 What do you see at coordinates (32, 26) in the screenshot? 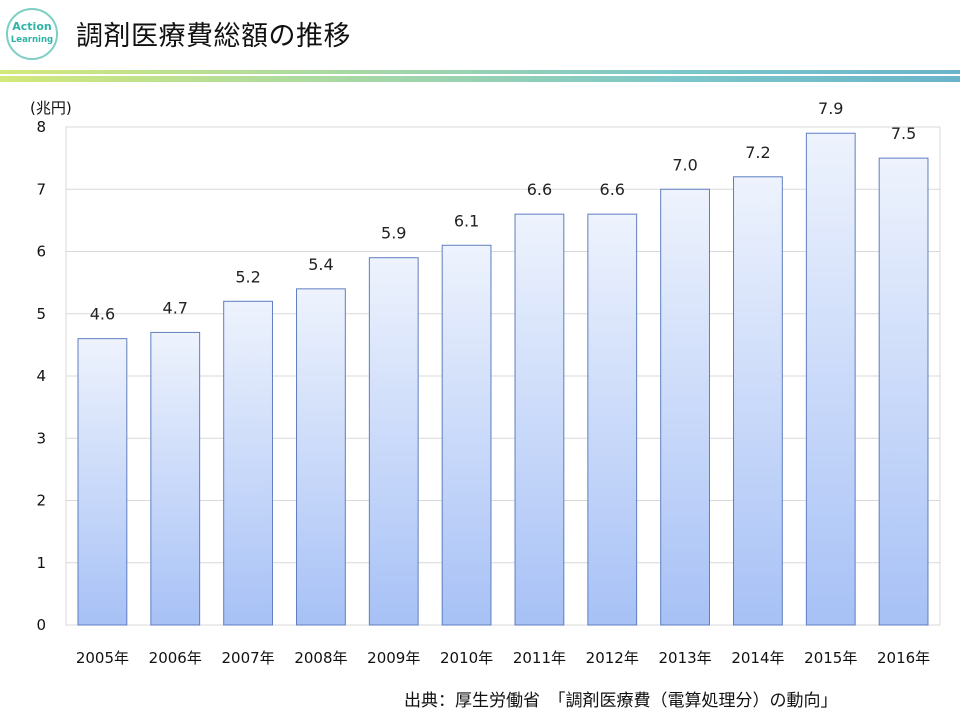
I see `logo-text-action: Action` at bounding box center [32, 26].